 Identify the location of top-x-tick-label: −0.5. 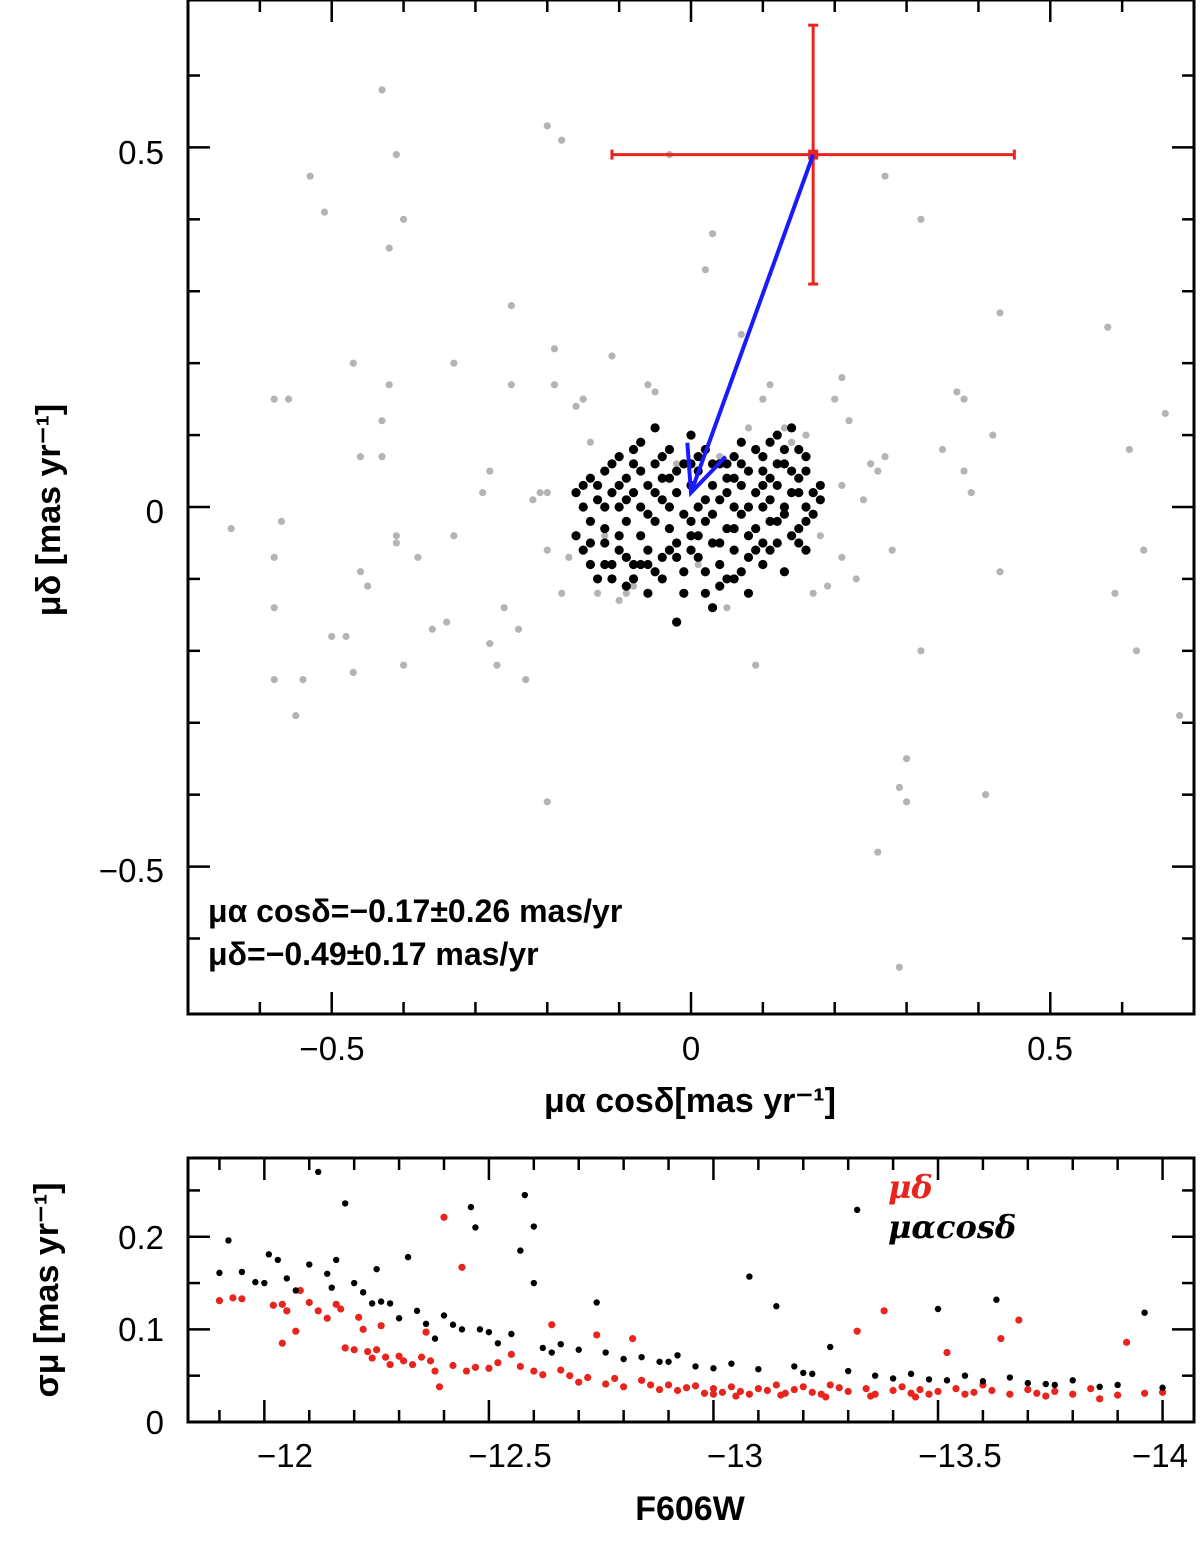
(331, 1048).